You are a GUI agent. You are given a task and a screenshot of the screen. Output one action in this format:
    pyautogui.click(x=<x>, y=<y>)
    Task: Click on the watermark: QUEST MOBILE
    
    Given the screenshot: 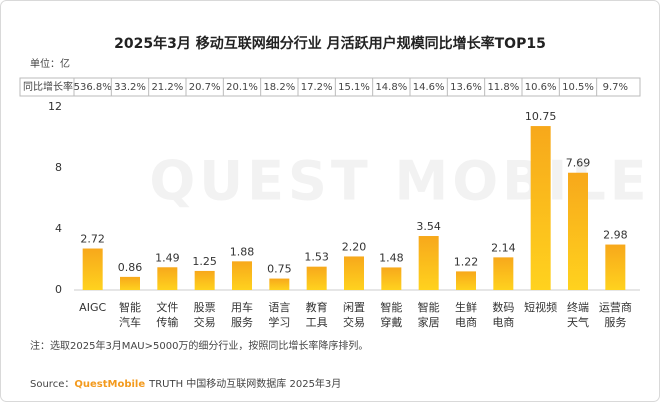 What is the action you would take?
    pyautogui.click(x=399, y=181)
    